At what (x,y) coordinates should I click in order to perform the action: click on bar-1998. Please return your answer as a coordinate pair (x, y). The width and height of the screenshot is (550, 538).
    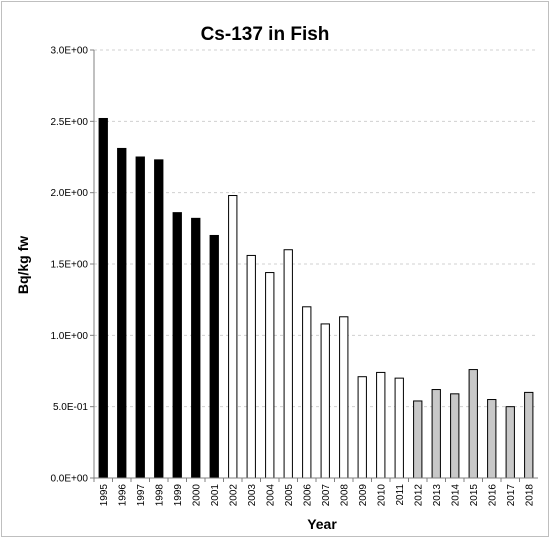
    Looking at the image, I should click on (159, 319).